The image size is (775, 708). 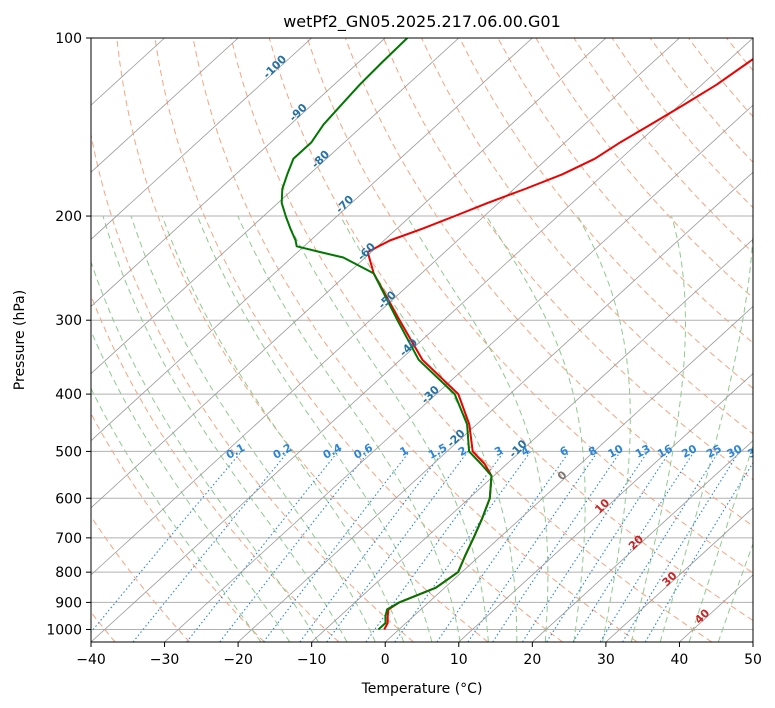 What do you see at coordinates (68, 452) in the screenshot?
I see `y-tick-label: 500` at bounding box center [68, 452].